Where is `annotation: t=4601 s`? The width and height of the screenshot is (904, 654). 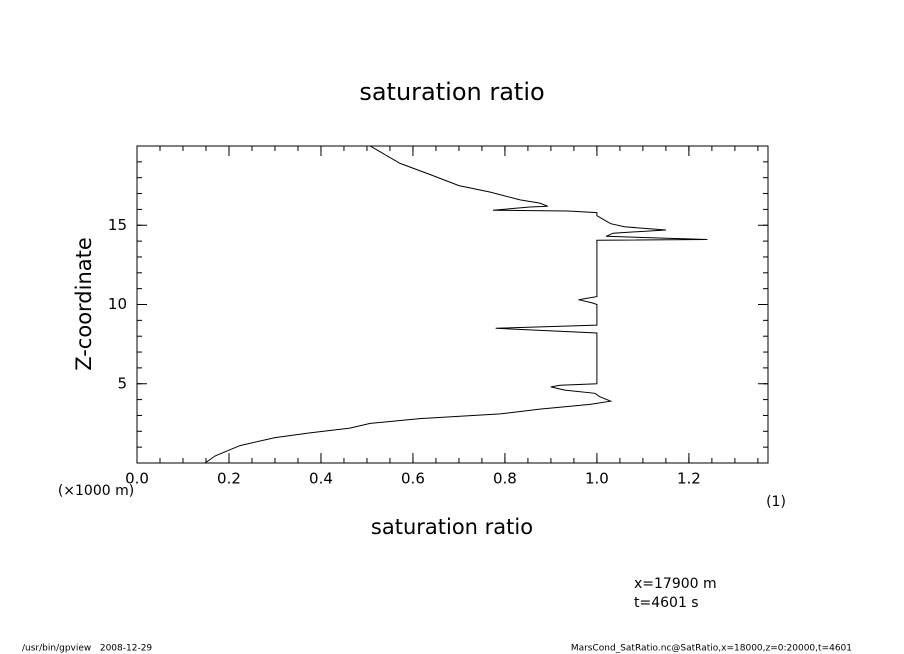 annotation: t=4601 s is located at coordinates (666, 603).